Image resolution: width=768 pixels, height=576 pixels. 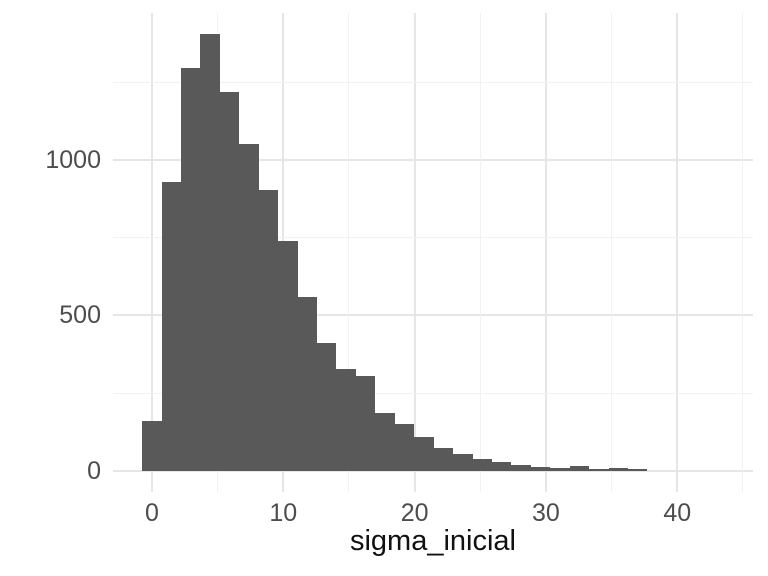 What do you see at coordinates (546, 513) in the screenshot?
I see `x-tick-label: 30` at bounding box center [546, 513].